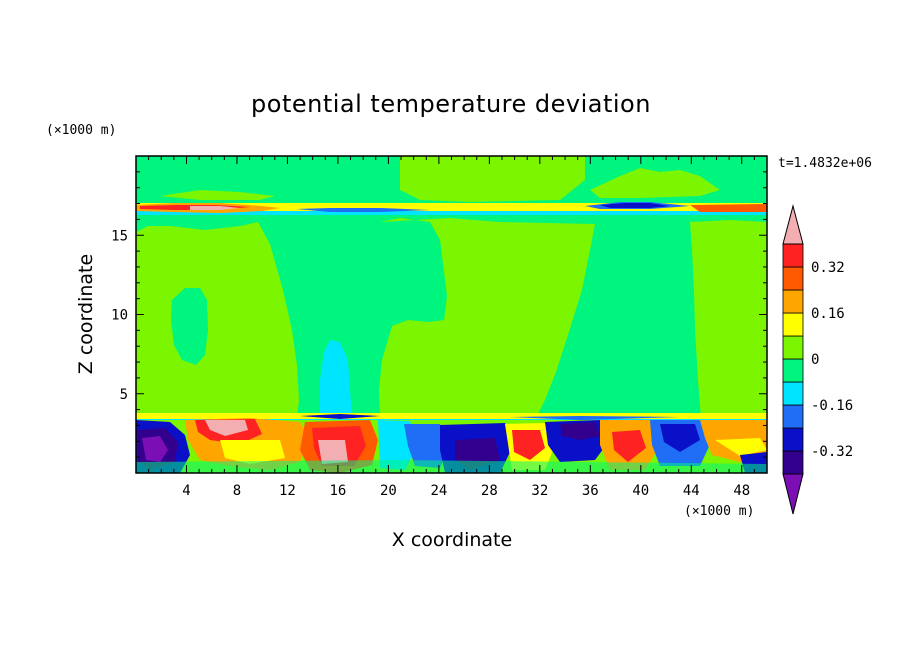  What do you see at coordinates (539, 491) in the screenshot?
I see `x-tick-label: 32` at bounding box center [539, 491].